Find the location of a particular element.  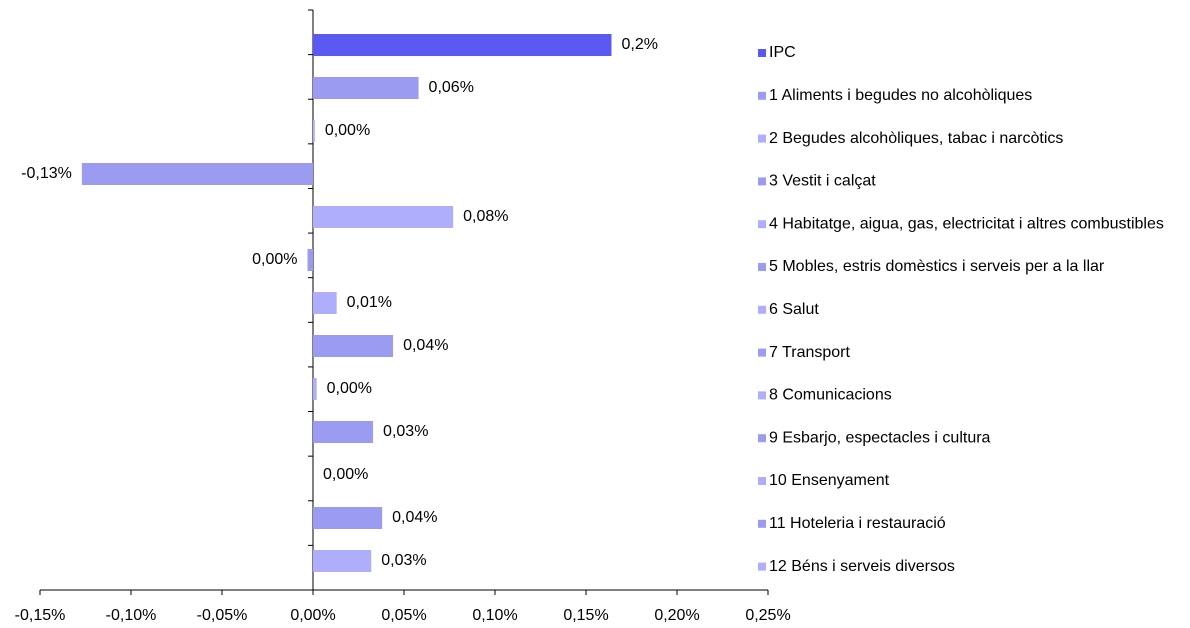

legend-label: 6 Salut is located at coordinates (794, 309).